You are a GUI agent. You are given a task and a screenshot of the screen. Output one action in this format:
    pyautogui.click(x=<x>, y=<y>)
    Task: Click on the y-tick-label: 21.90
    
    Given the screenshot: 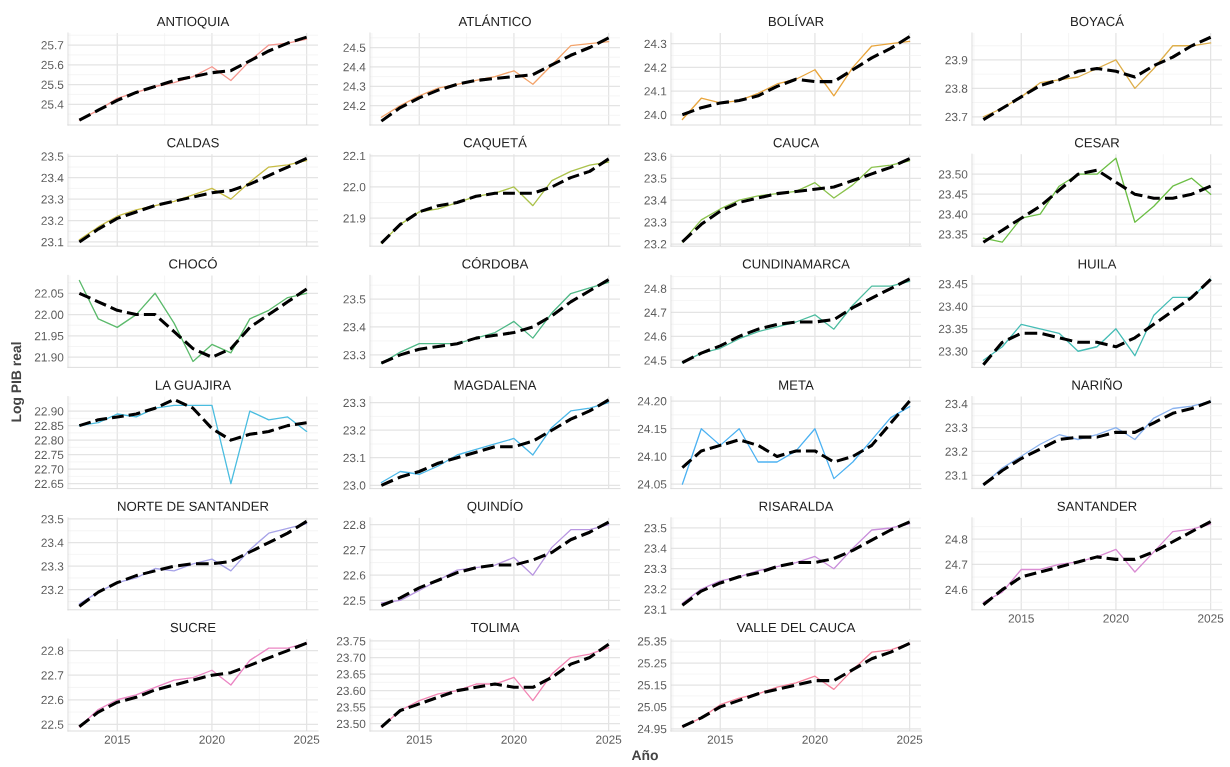 What is the action you would take?
    pyautogui.click(x=49, y=357)
    